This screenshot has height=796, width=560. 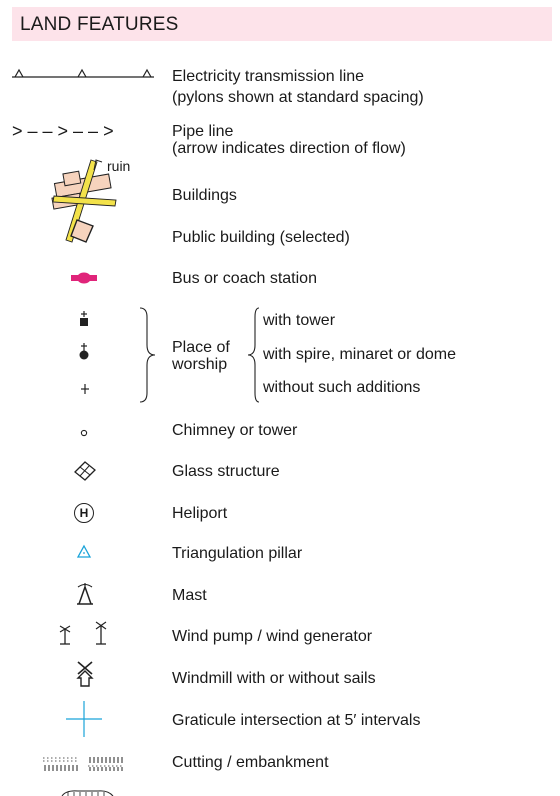 I want to click on glass-structure-icon, so click(x=85, y=471).